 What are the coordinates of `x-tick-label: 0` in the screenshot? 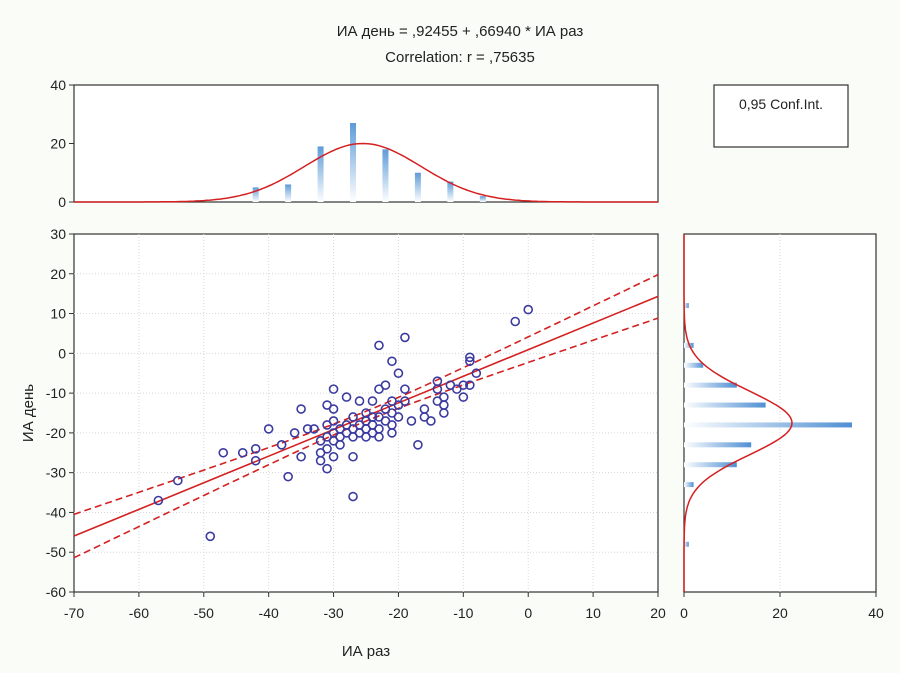 It's located at (528, 613).